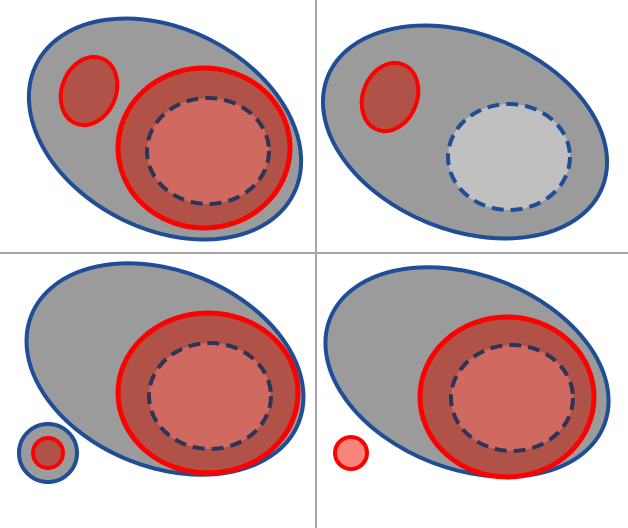 The width and height of the screenshot is (628, 528). Describe the element at coordinates (509, 157) in the screenshot. I see `dashed-inner-ellipse-plain` at that location.